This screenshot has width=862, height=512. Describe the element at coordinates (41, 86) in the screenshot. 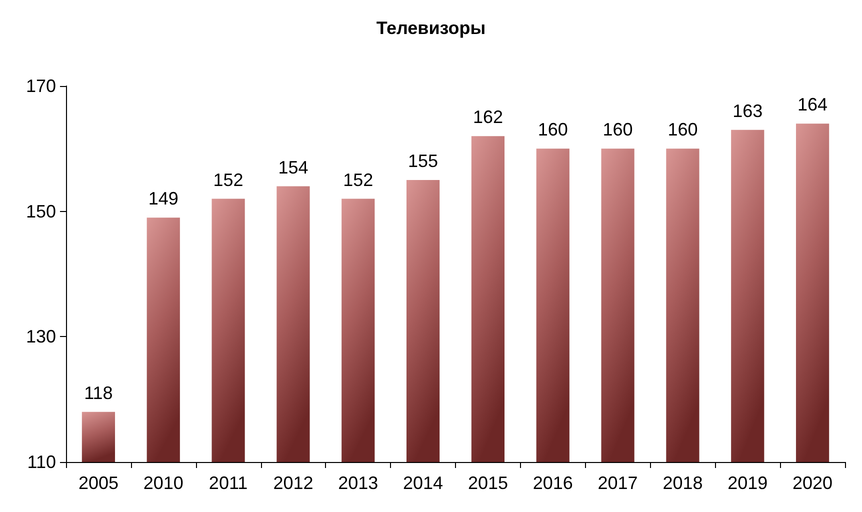

I see `y-tick-label: 170` at that location.